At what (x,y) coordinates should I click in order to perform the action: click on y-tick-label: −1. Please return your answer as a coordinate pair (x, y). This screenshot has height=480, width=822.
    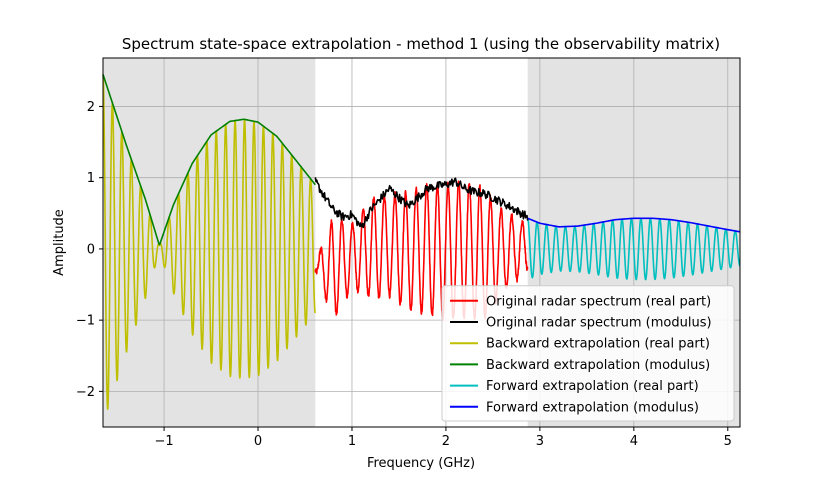
    Looking at the image, I should click on (85, 321).